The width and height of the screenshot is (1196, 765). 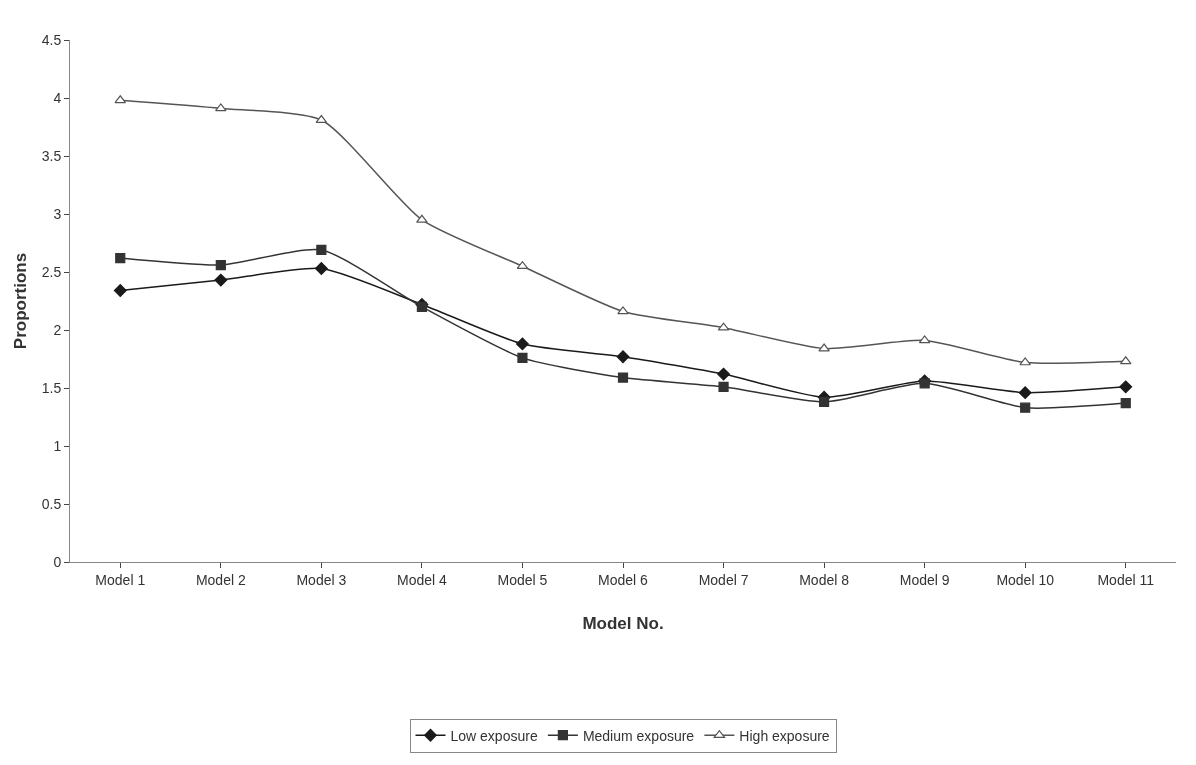 I want to click on y-tick-label: 1, so click(x=57, y=445).